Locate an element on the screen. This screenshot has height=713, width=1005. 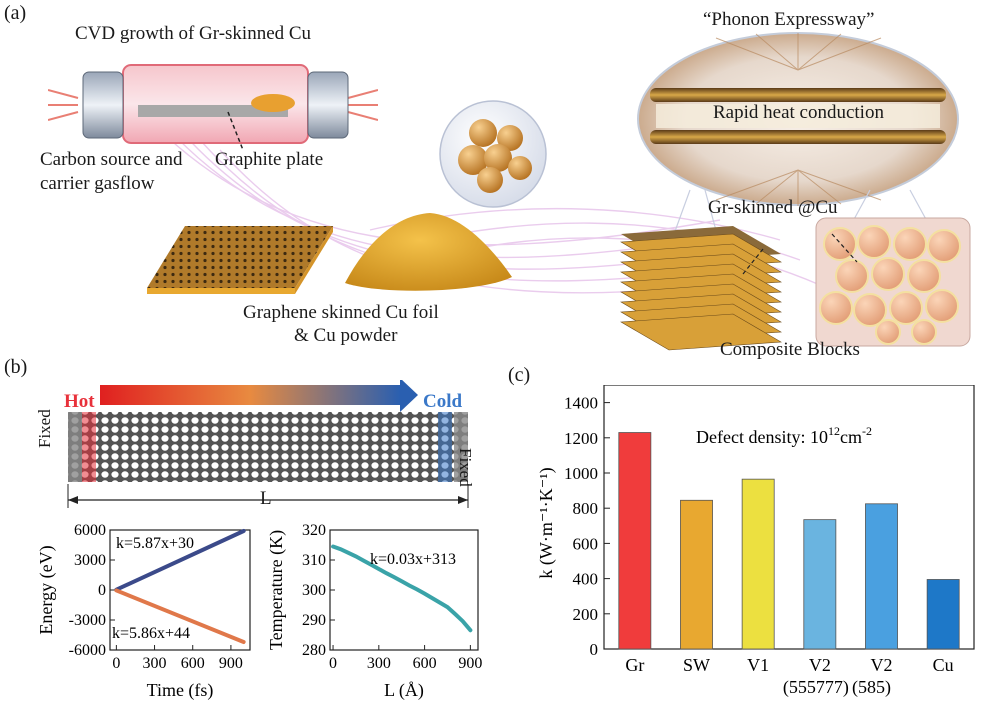
category-sublabel: (585) is located at coordinates (871, 687).